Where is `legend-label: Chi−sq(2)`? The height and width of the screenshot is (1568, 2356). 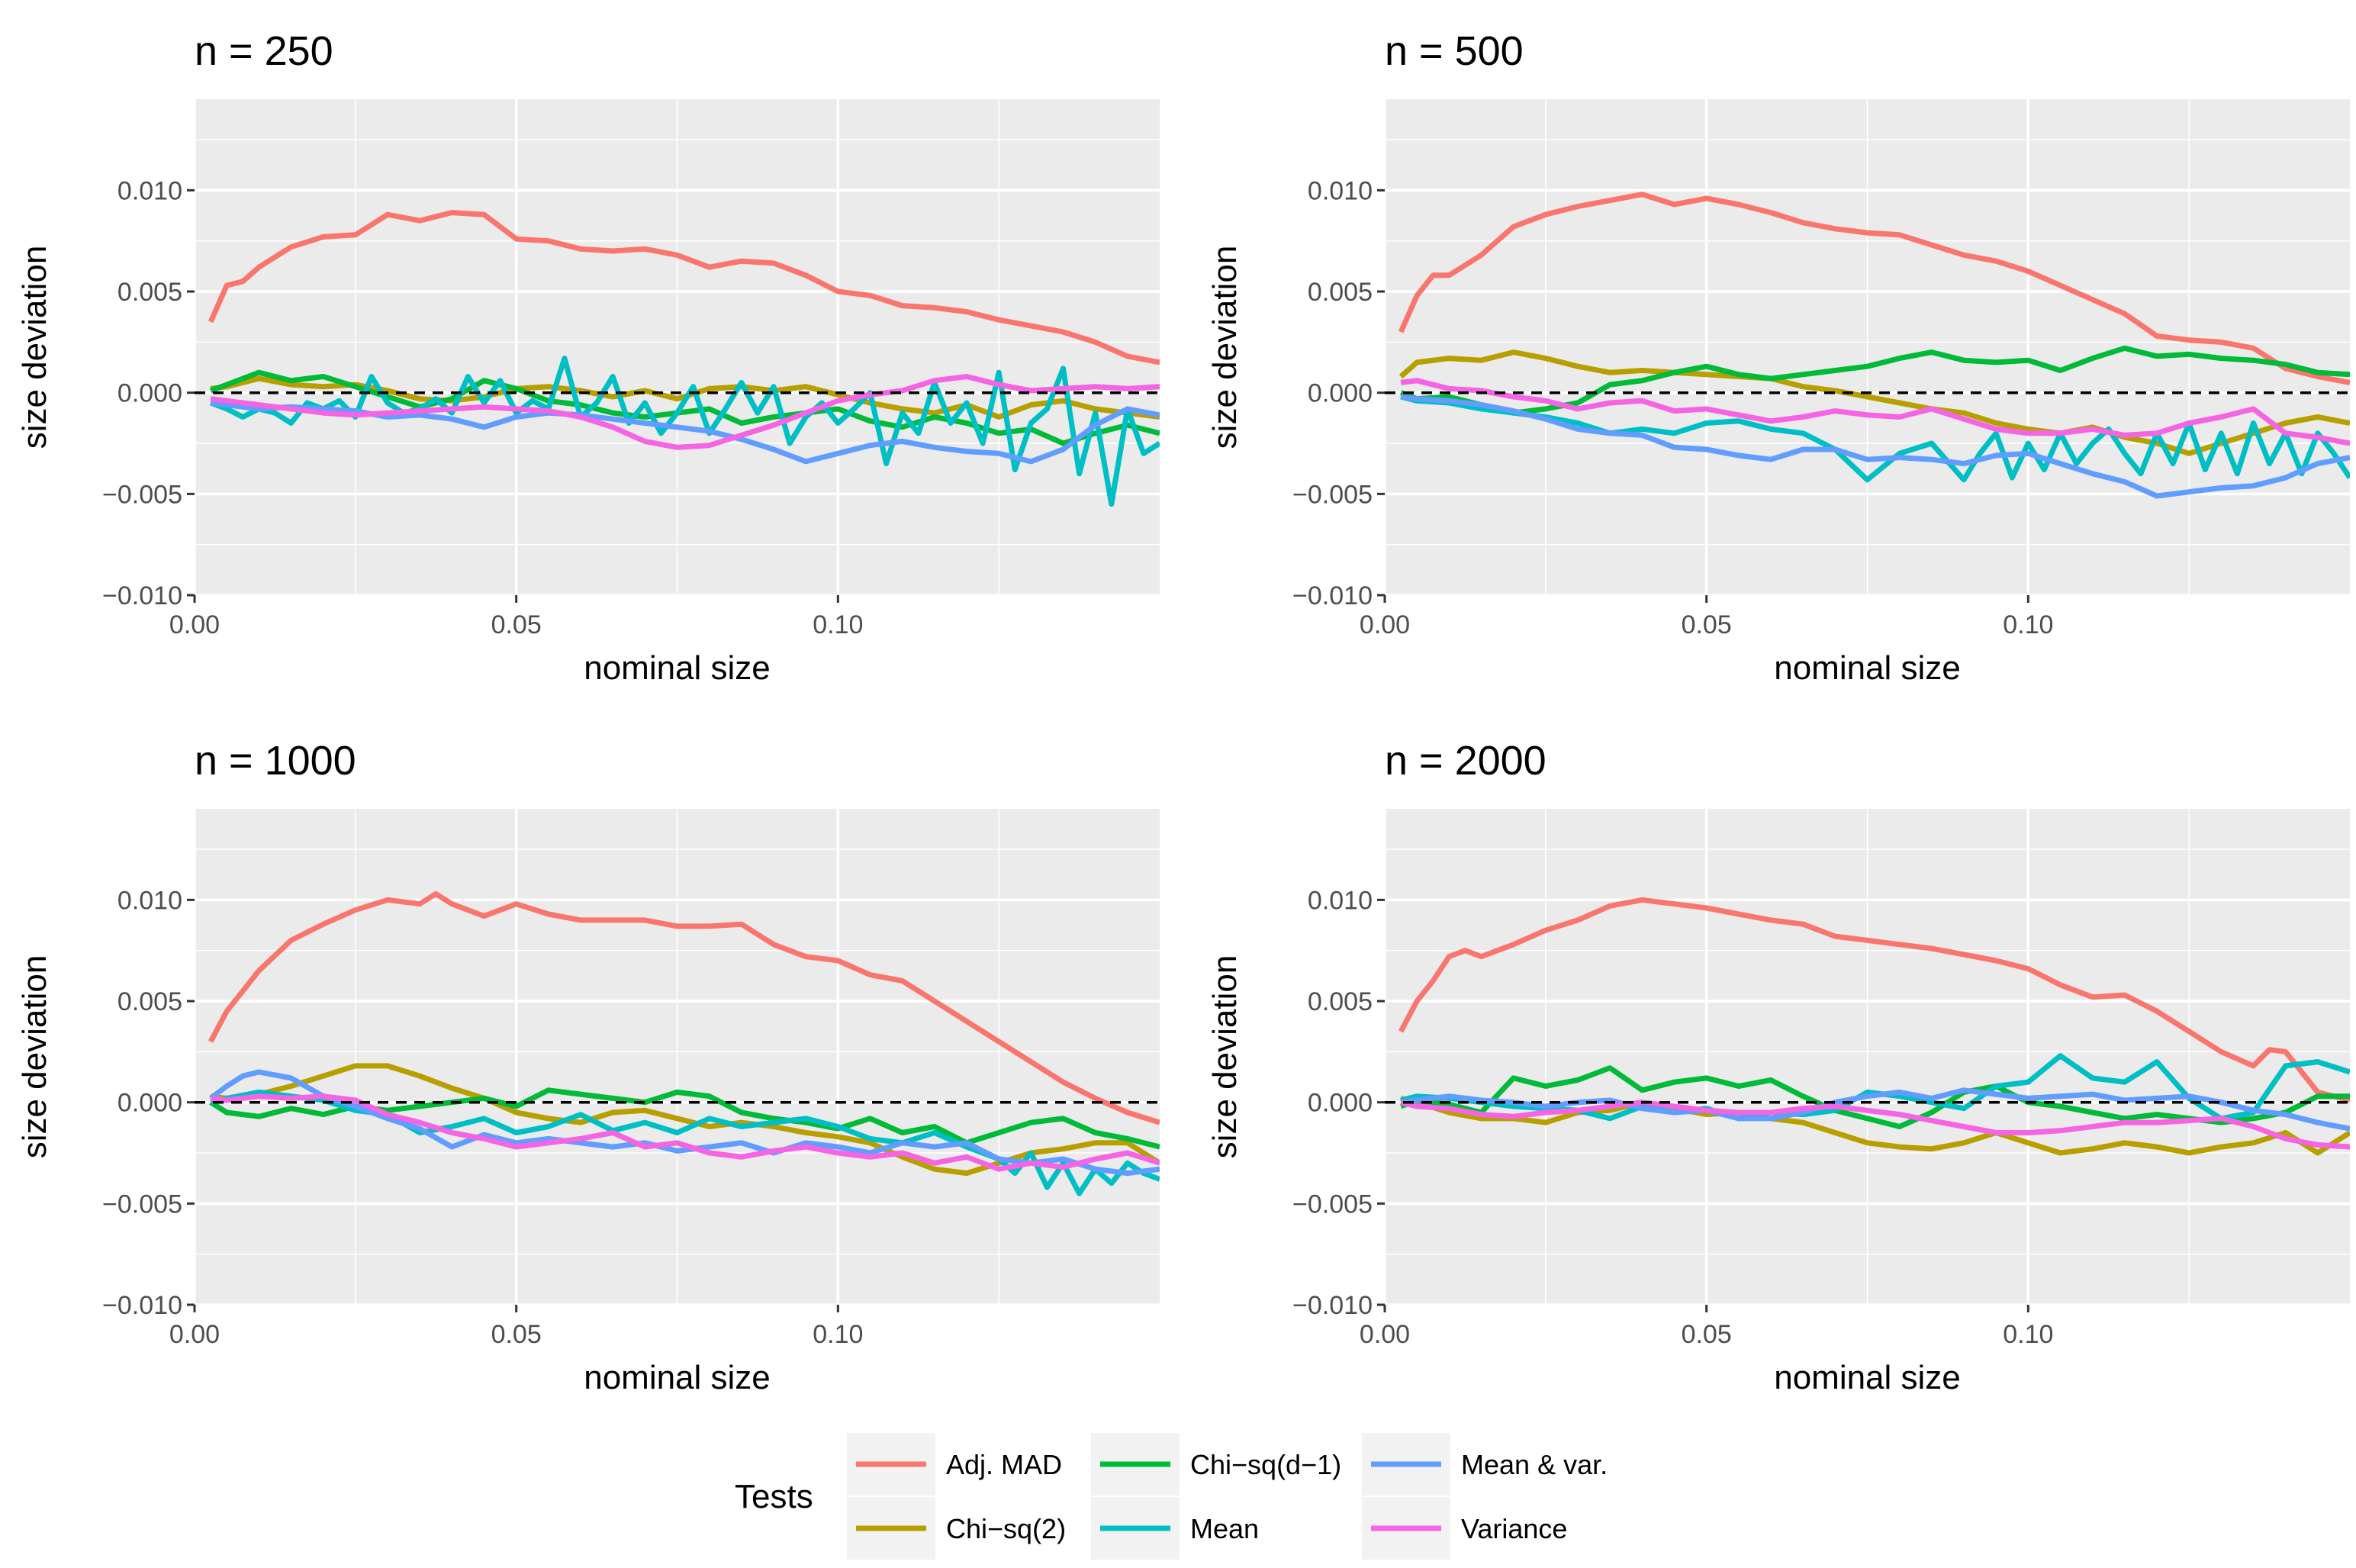 legend-label: Chi−sq(2) is located at coordinates (1006, 1528).